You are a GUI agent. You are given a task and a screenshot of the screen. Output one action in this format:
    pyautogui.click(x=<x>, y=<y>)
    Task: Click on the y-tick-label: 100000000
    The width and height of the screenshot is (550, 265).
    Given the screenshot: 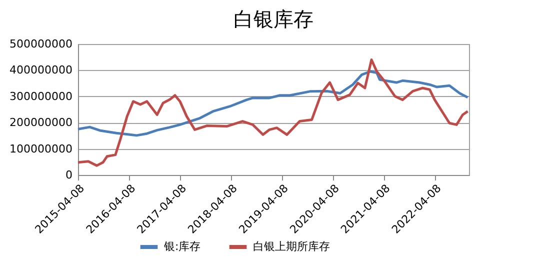 What is the action you would take?
    pyautogui.click(x=41, y=149)
    